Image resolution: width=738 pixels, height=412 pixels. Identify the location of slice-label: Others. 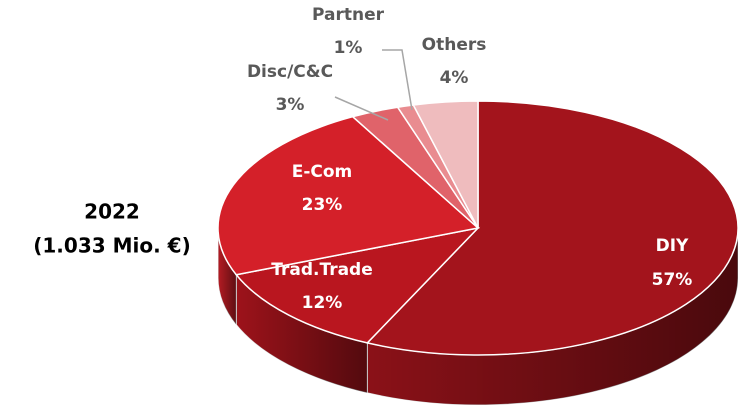
(454, 45).